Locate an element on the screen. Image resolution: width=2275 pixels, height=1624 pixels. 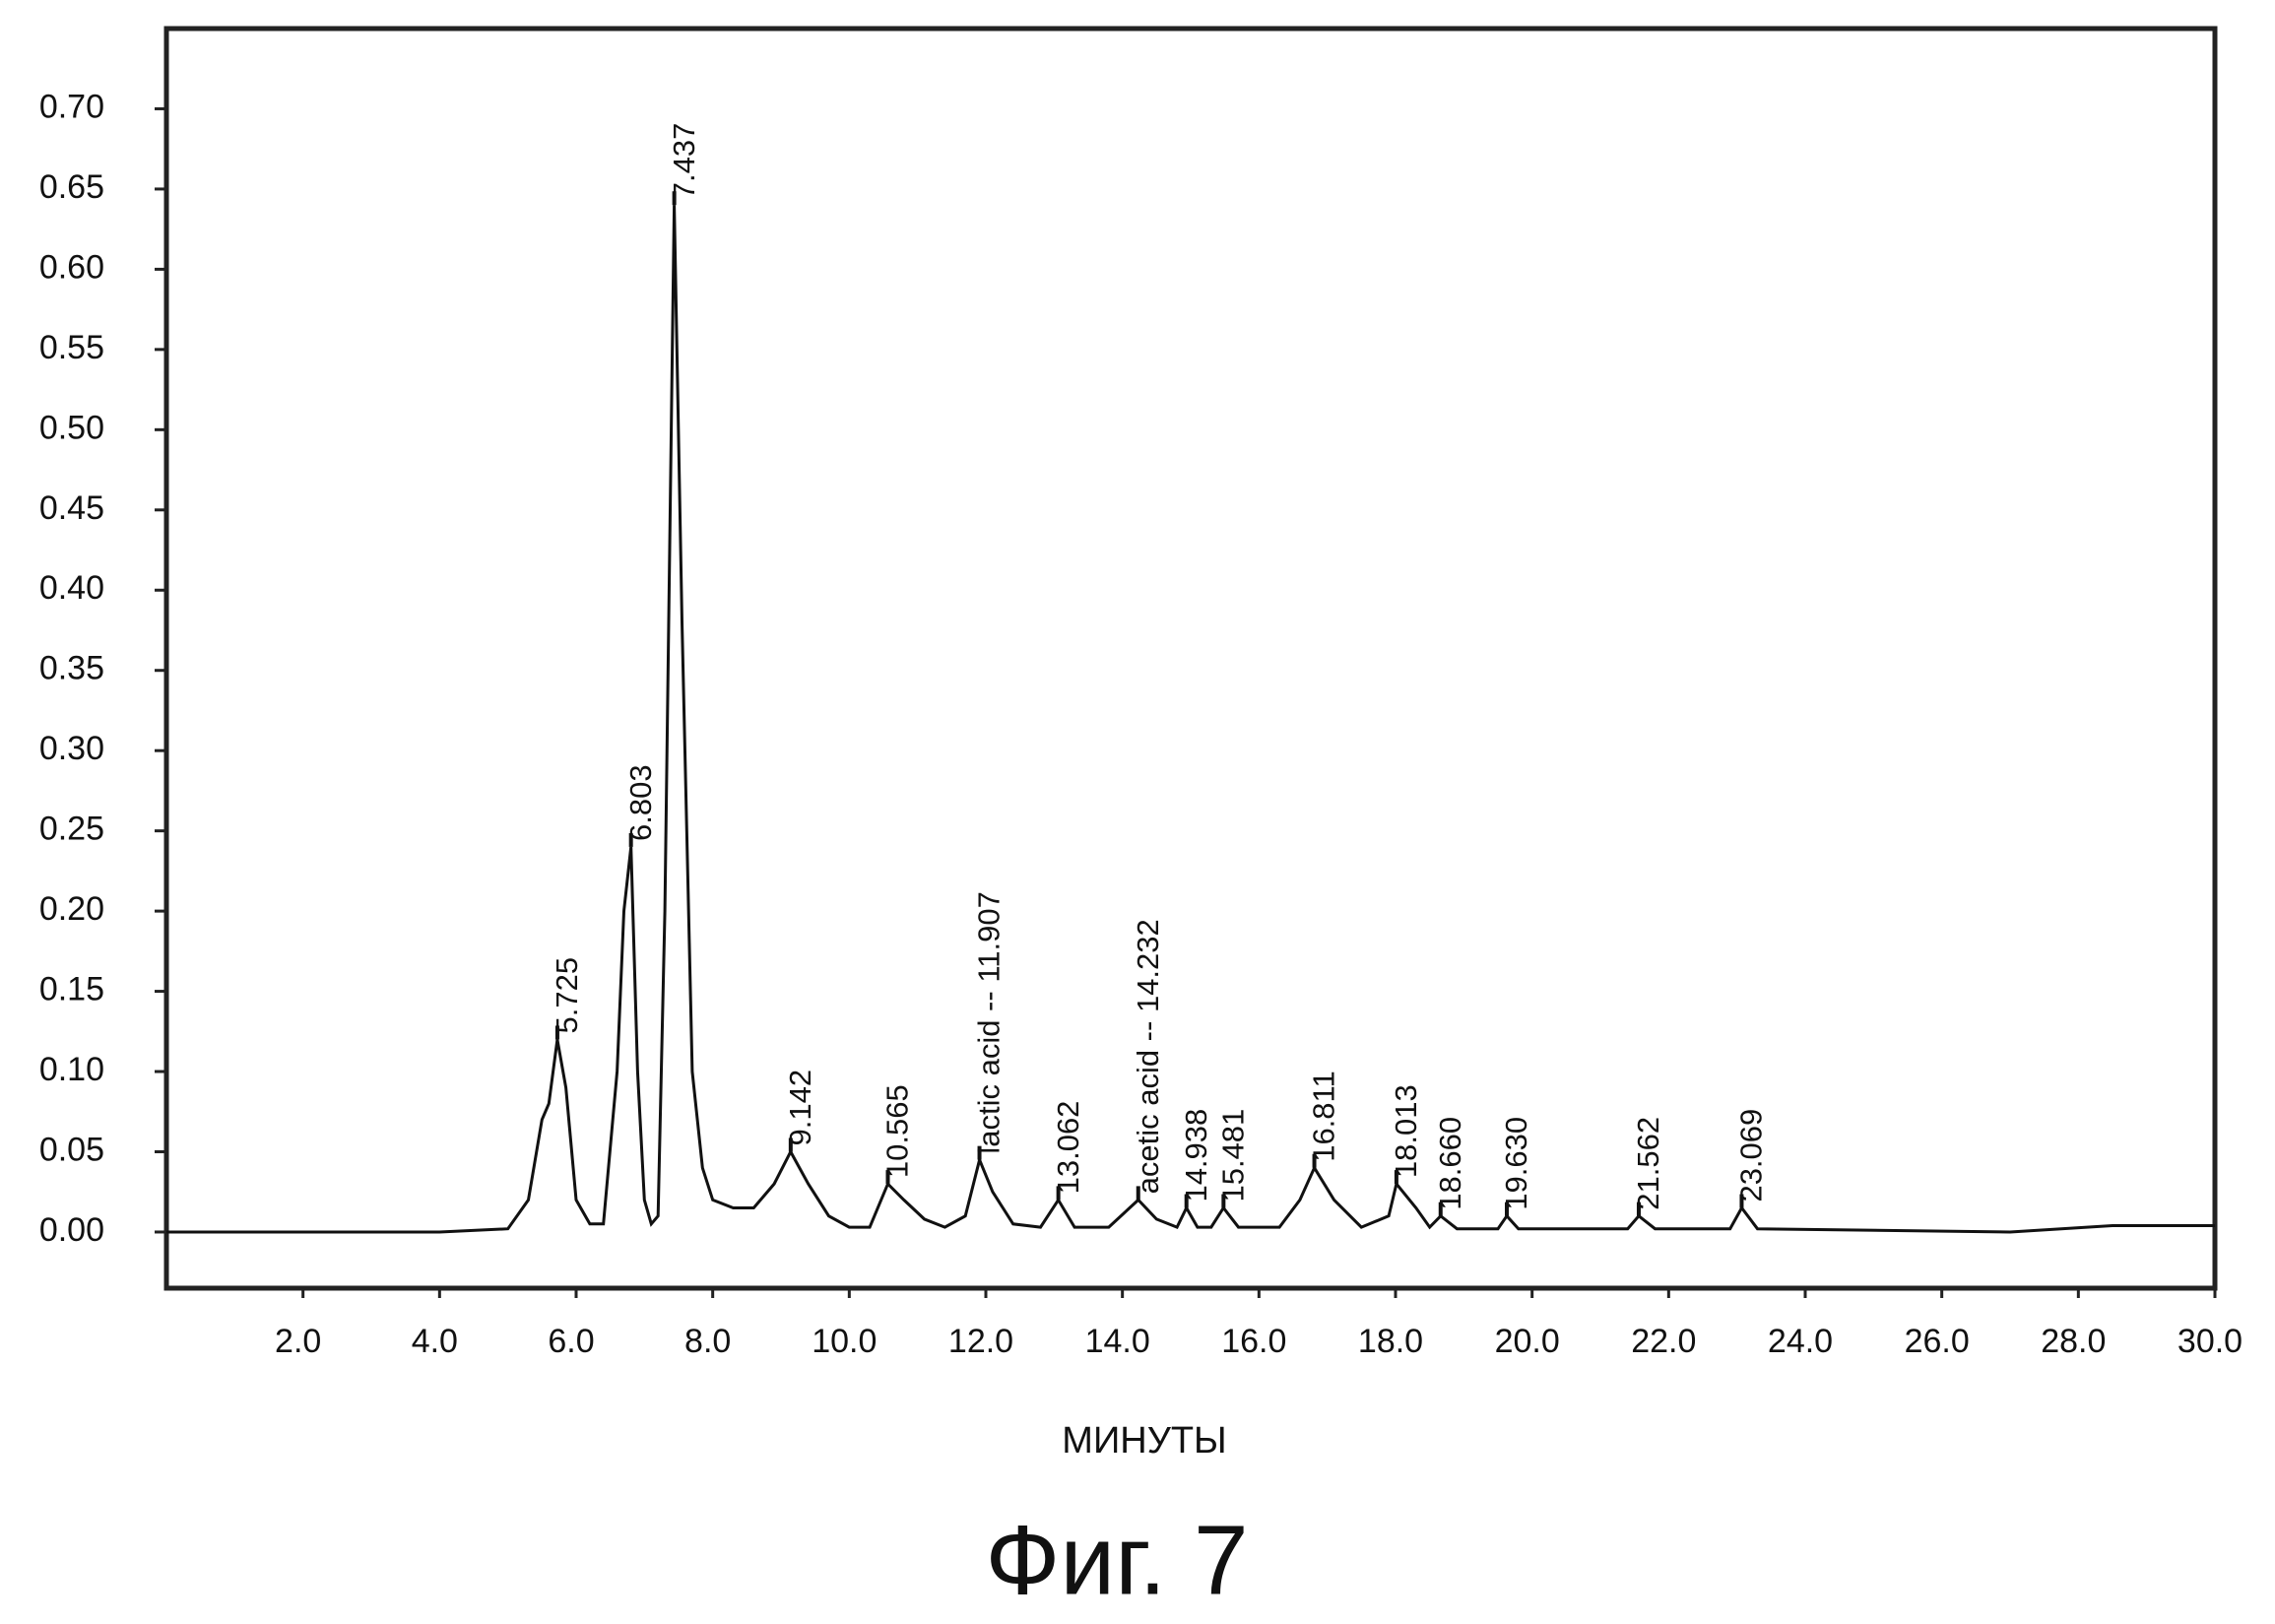
peak-label: 13.062 is located at coordinates (1068, 1148).